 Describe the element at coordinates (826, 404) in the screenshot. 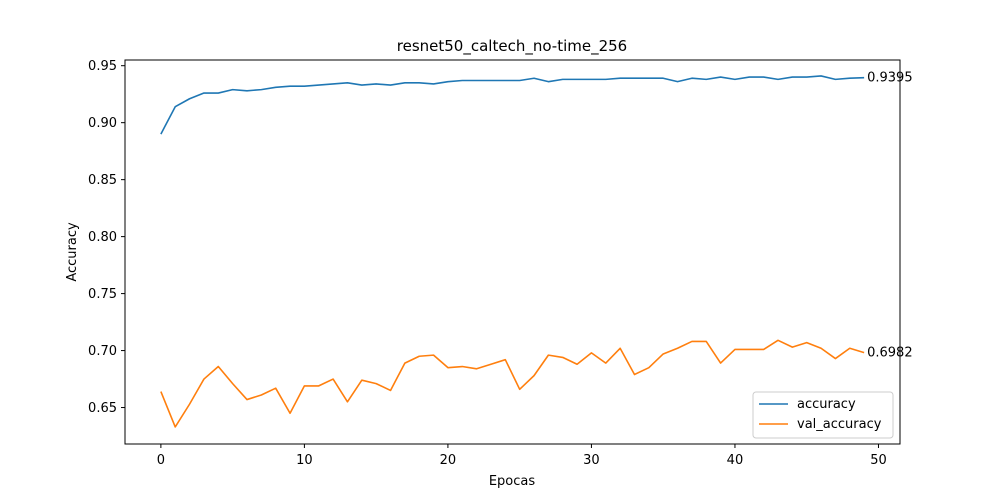

I see `legend-label-accuracy: accuracy` at that location.